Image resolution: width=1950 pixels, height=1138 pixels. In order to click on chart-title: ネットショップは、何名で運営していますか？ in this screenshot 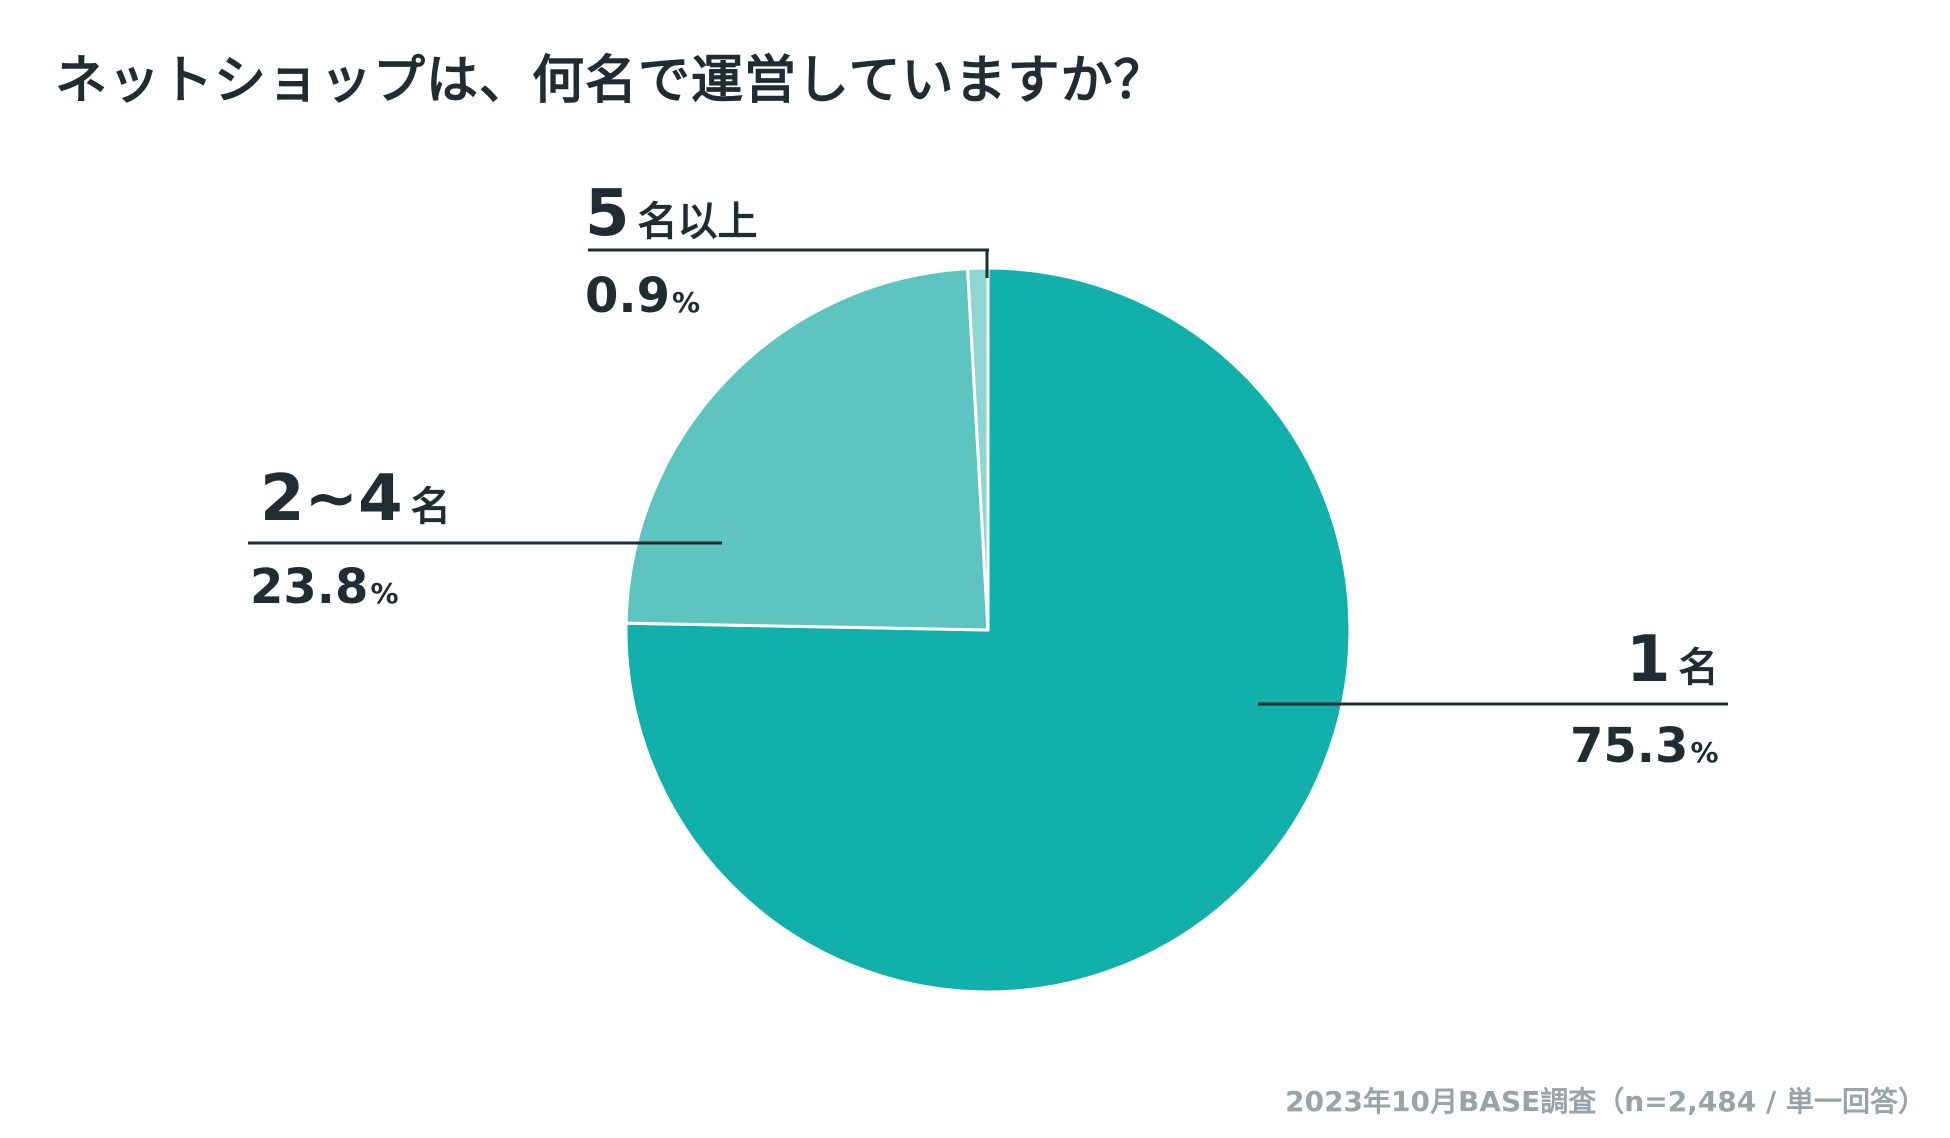, I will do `click(611, 81)`.